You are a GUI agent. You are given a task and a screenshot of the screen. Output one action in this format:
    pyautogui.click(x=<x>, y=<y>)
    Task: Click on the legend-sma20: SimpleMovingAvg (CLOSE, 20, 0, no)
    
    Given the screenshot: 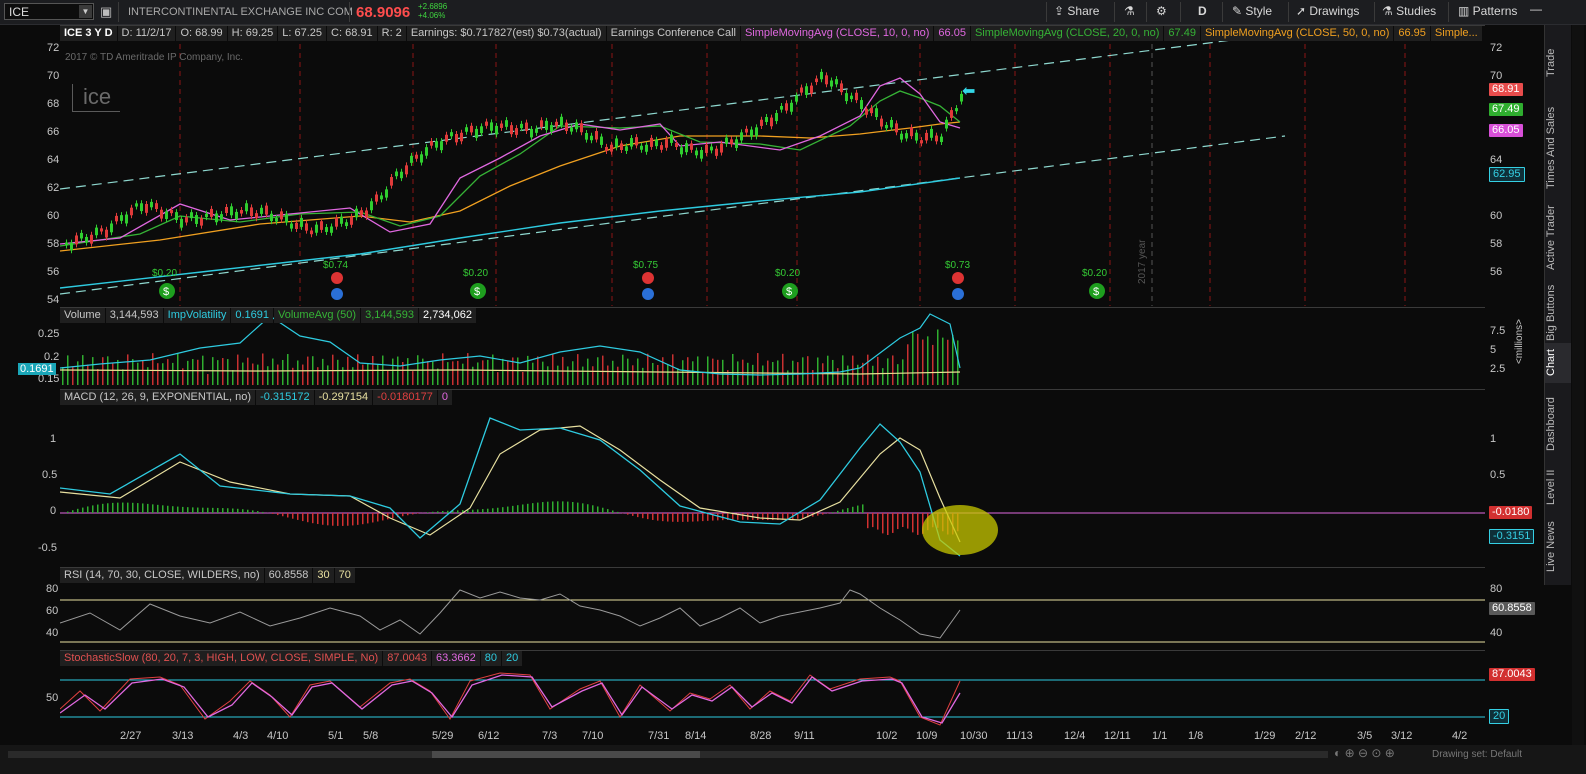 What is the action you would take?
    pyautogui.click(x=1067, y=33)
    